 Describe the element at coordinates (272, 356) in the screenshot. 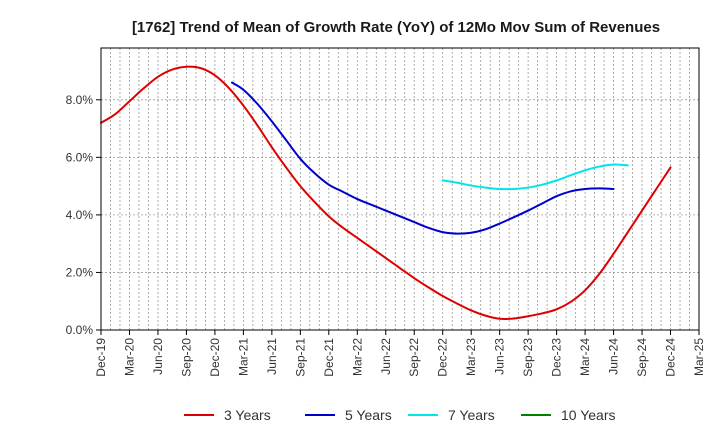

I see `x-tick-label: Jun-21` at that location.